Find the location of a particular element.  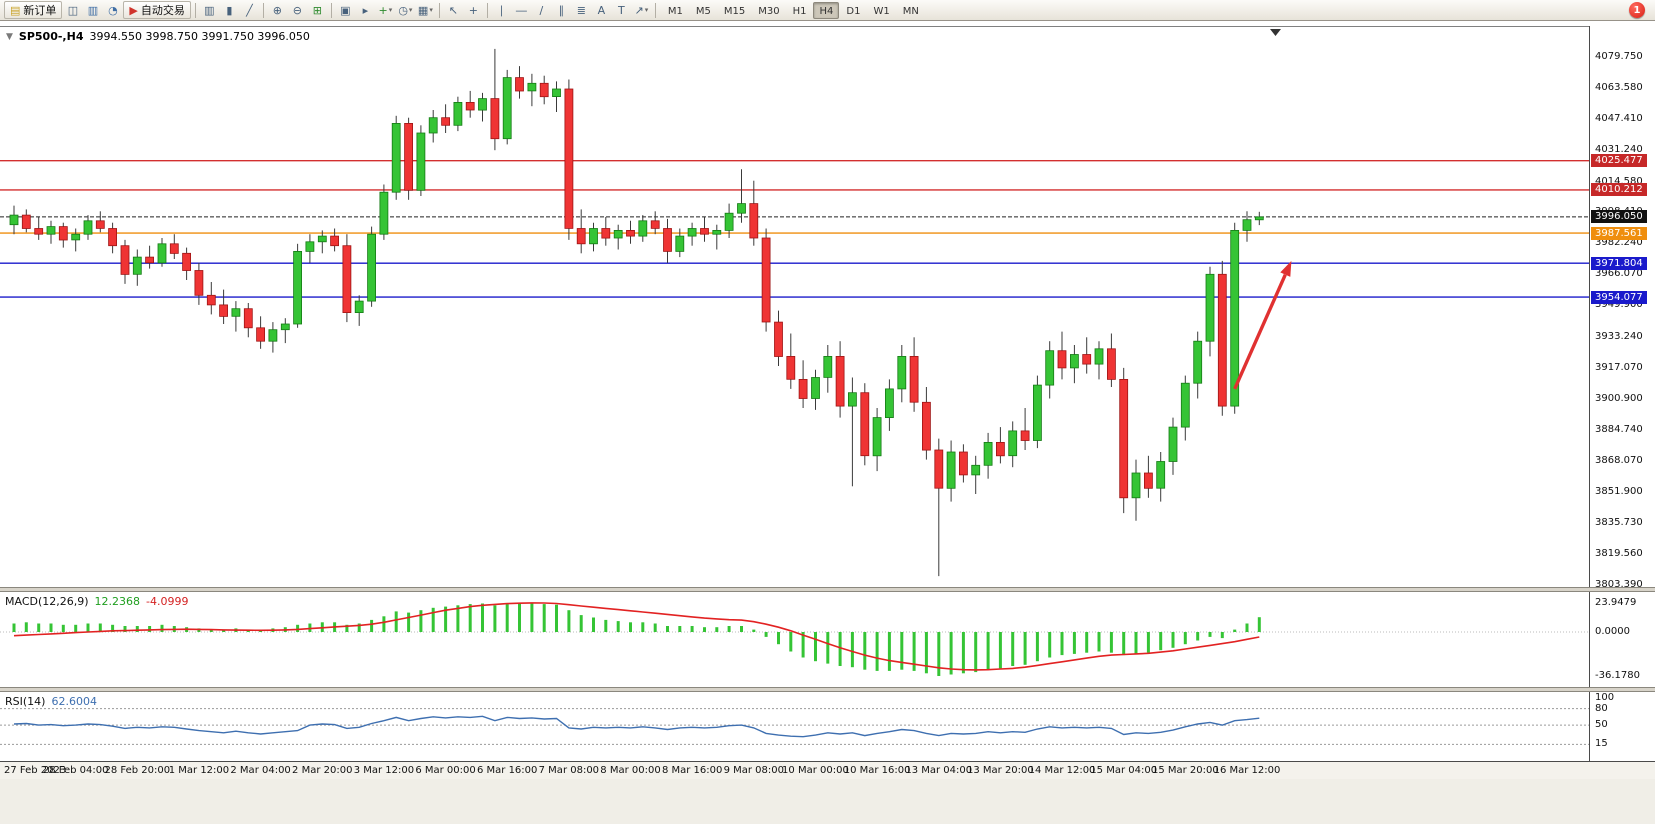

time-tick: 9 Mar 08:00 is located at coordinates (753, 770).